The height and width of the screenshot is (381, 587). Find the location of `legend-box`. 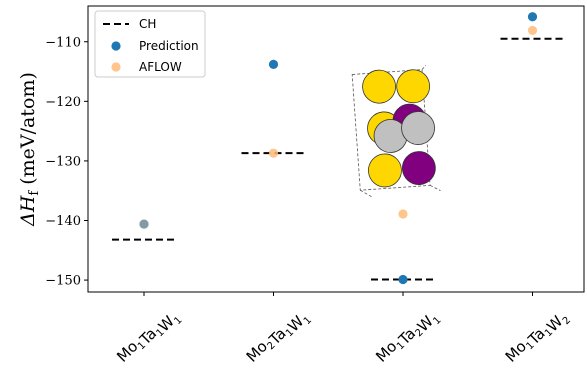

legend-box is located at coordinates (150, 44).